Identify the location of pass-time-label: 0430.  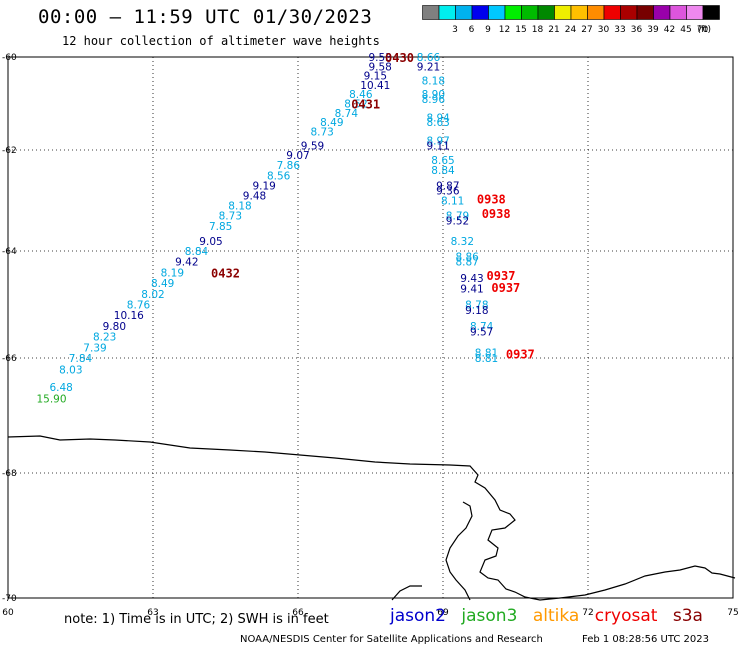
(399, 58).